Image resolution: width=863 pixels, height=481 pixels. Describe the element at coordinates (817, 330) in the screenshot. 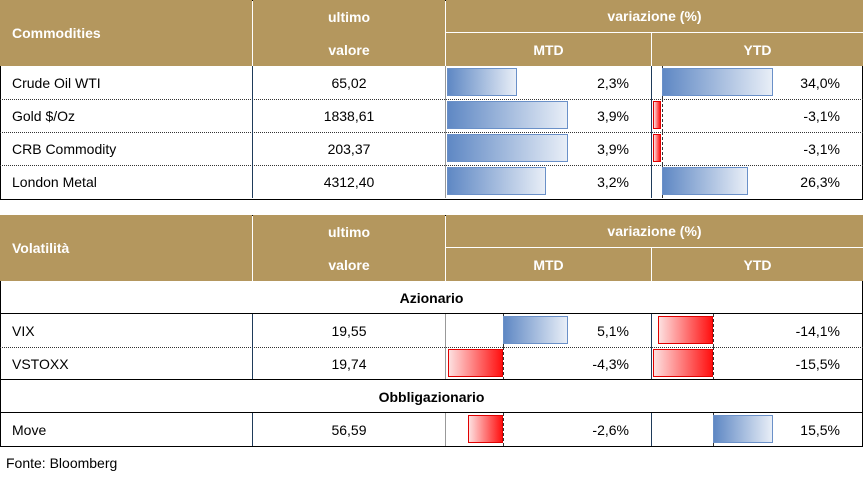

I see `row-ytd: -14,1%` at that location.